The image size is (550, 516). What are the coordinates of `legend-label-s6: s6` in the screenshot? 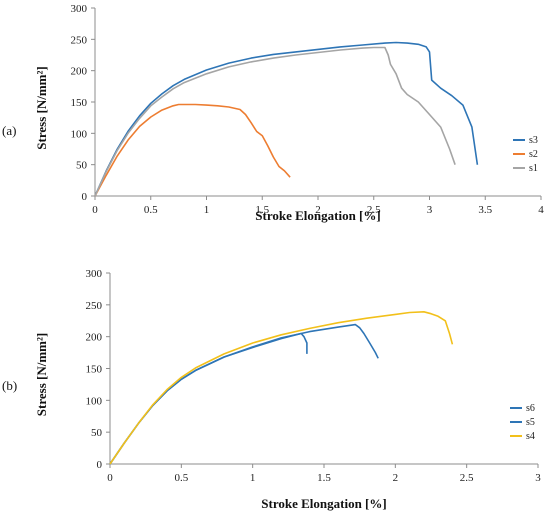 It's located at (530, 408).